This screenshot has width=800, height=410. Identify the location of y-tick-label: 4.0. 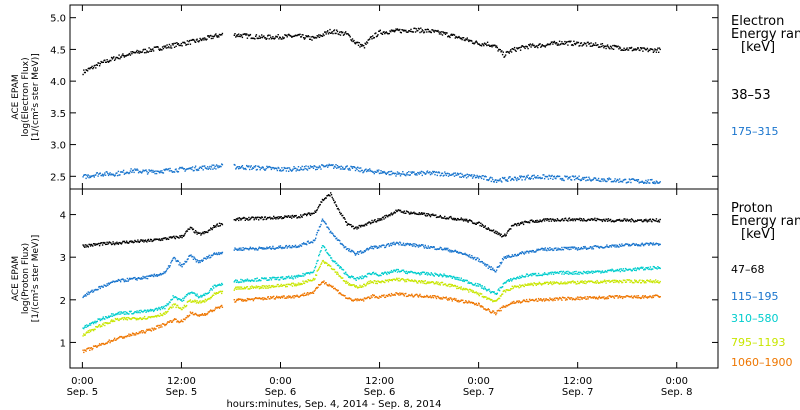
(58, 82).